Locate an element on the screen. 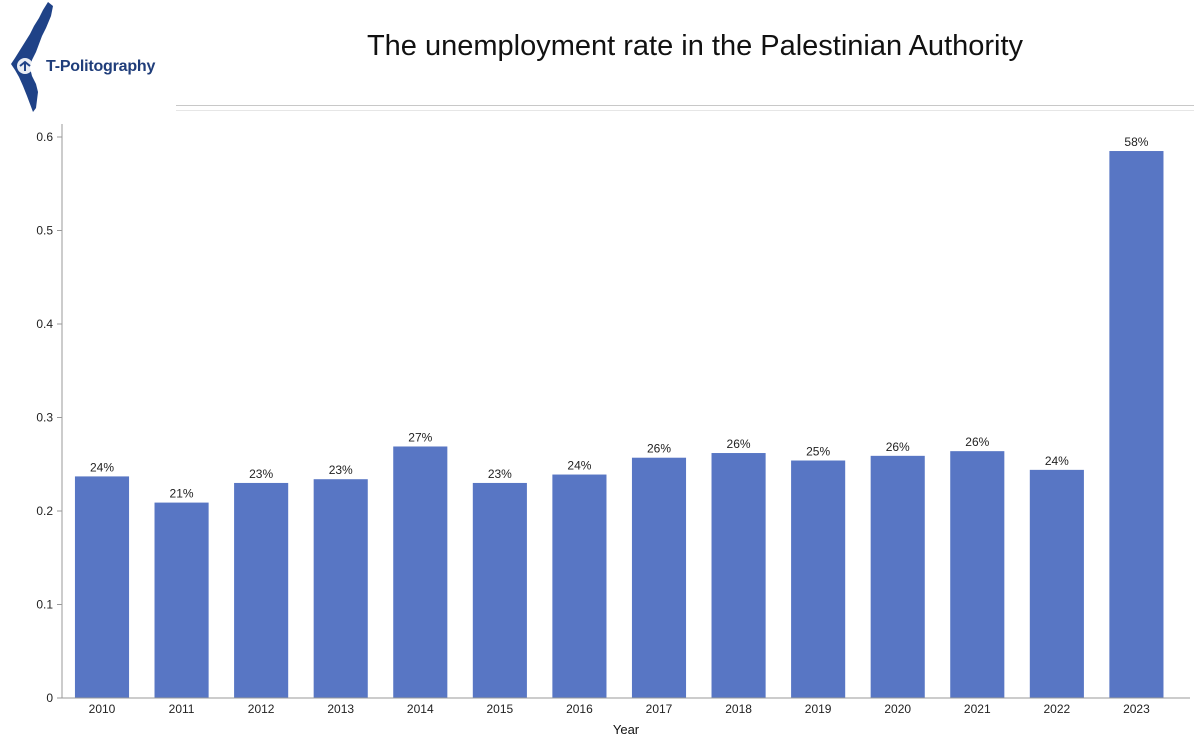 The image size is (1204, 736). y-tick-label: 0.3 is located at coordinates (44, 418).